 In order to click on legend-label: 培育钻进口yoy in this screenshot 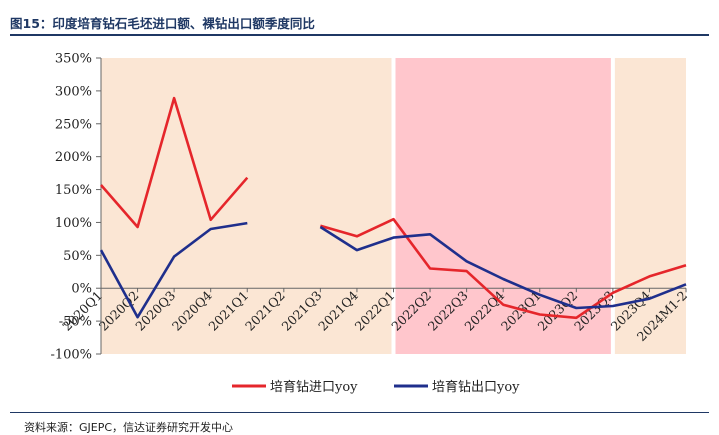, I will do `click(314, 387)`.